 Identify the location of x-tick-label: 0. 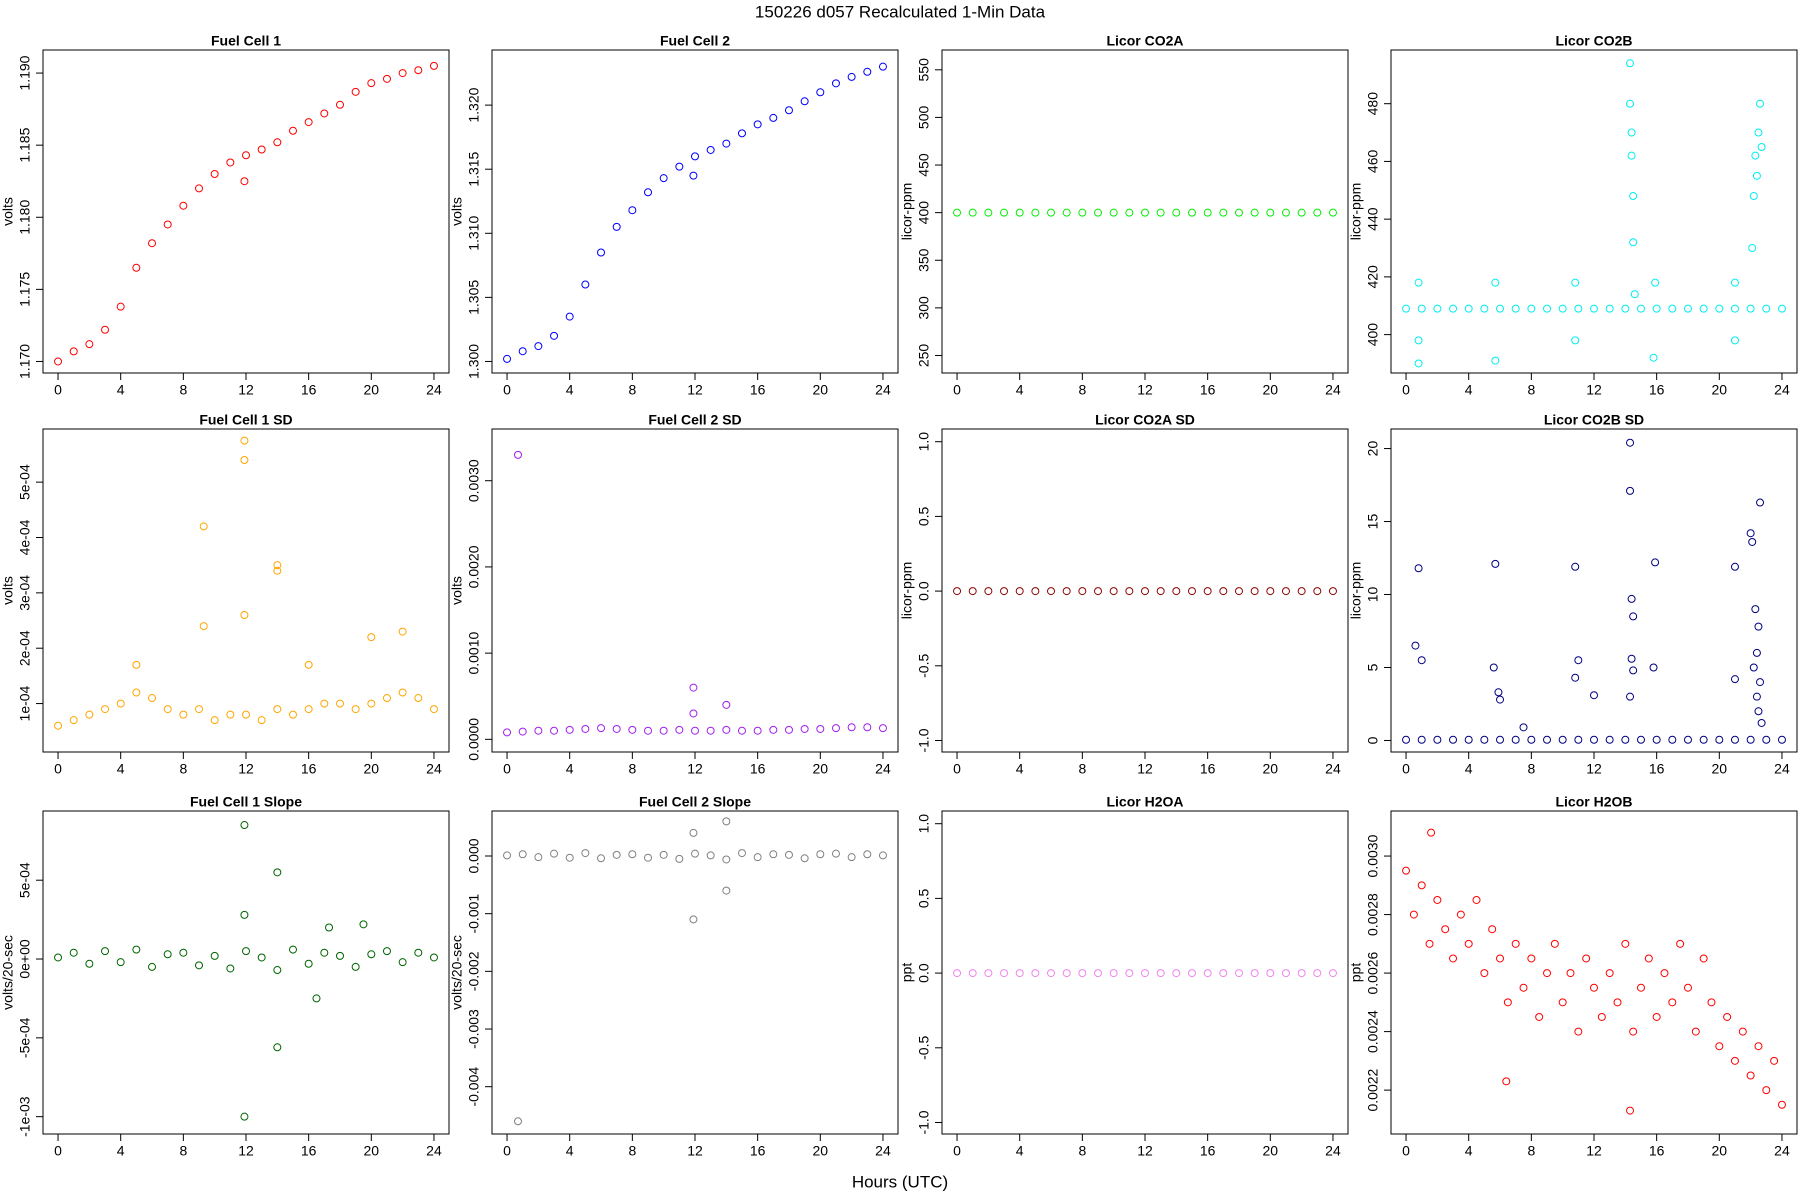
(957, 769).